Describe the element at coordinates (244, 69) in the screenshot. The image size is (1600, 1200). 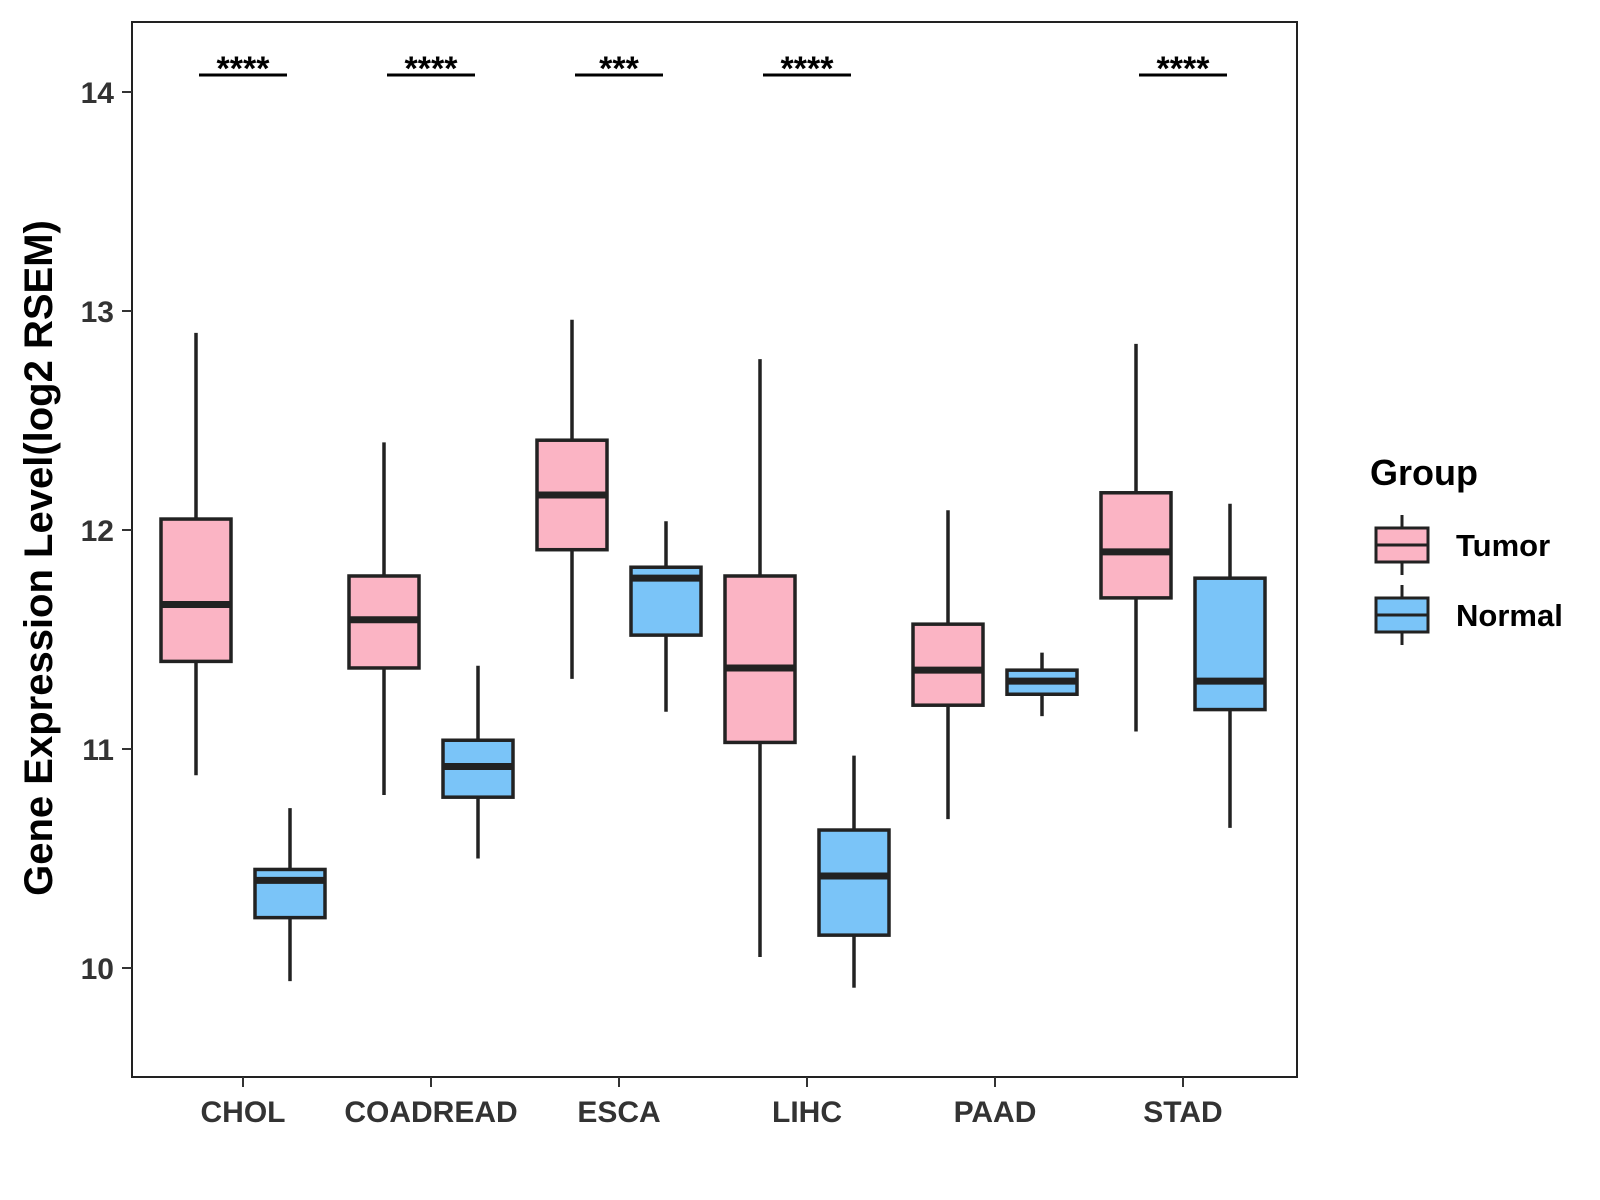
I see `significance-label-chol: ****` at that location.